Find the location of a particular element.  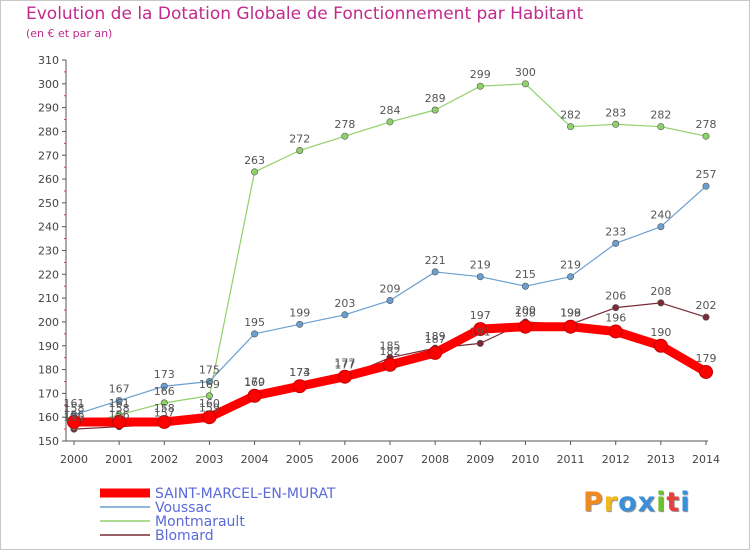

y-tick-label: 190 is located at coordinates (48, 346).